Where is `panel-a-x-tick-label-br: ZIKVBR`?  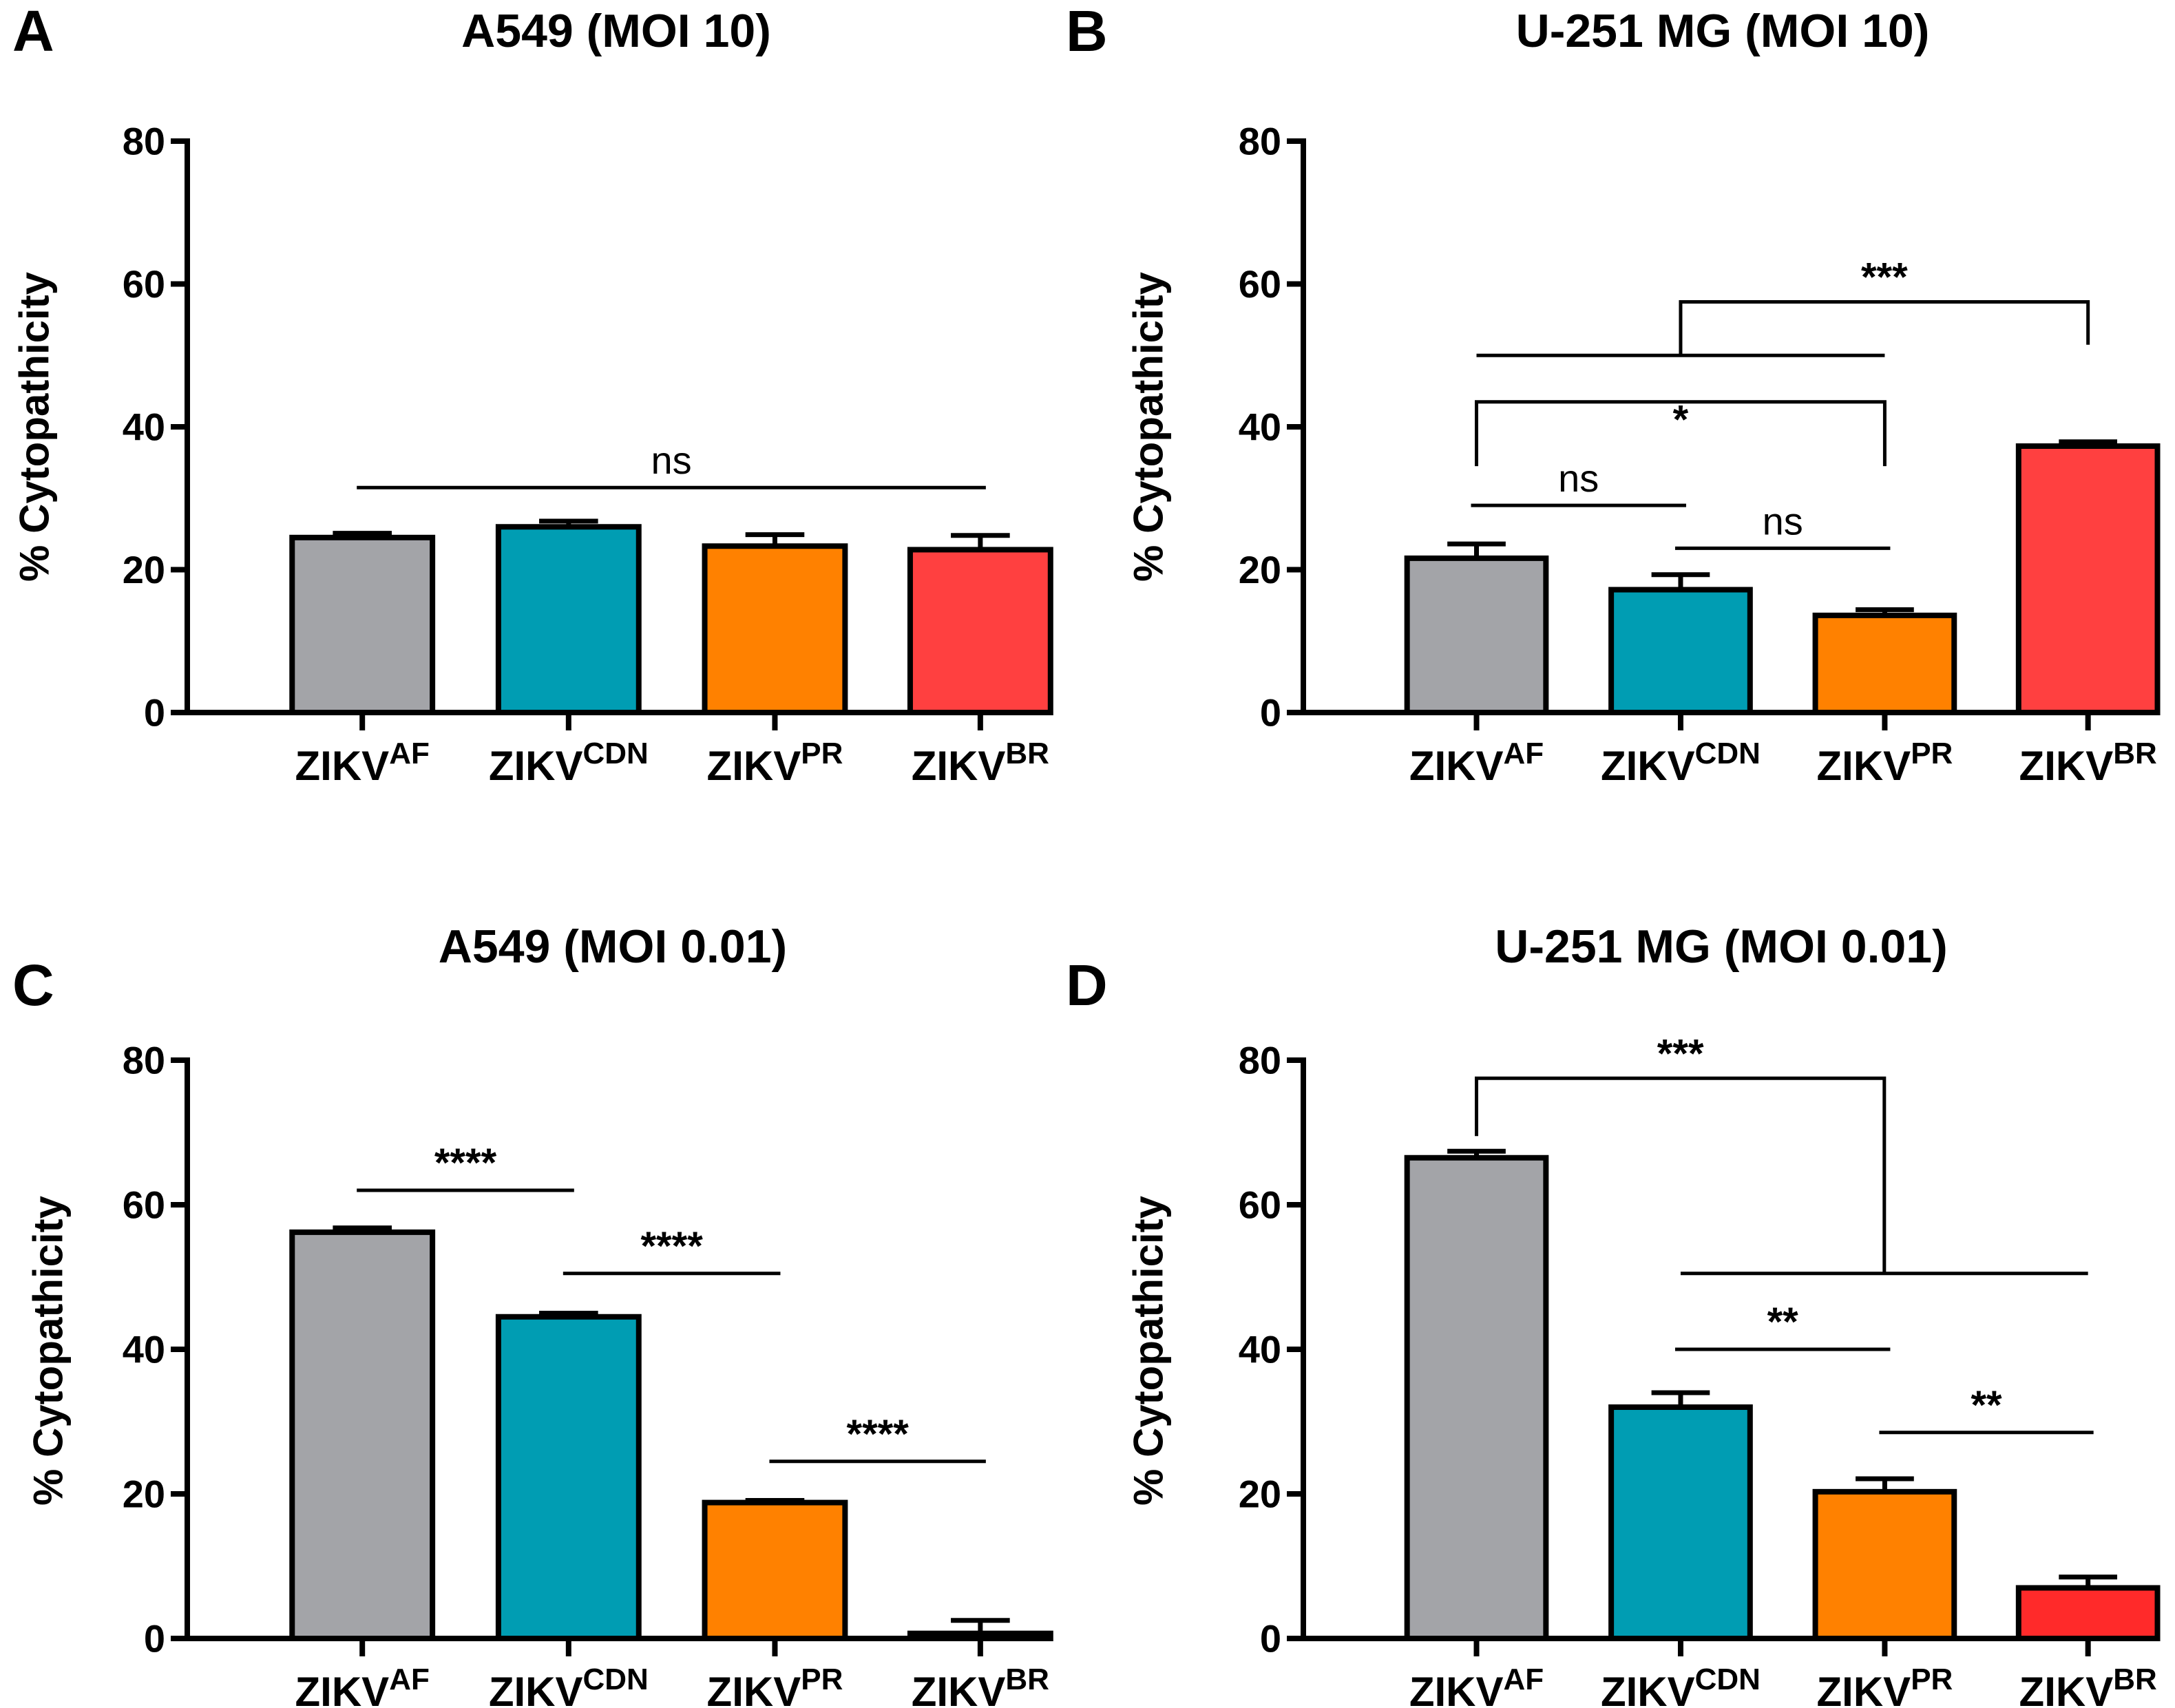 panel-a-x-tick-label-br: ZIKVBR is located at coordinates (980, 763).